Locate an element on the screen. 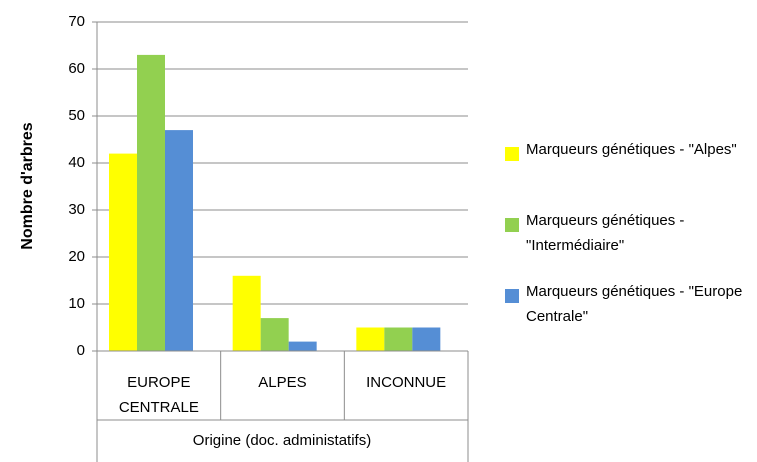  legend-label: Marqueurs génétiques - "Europe Centrale" is located at coordinates (634, 304).